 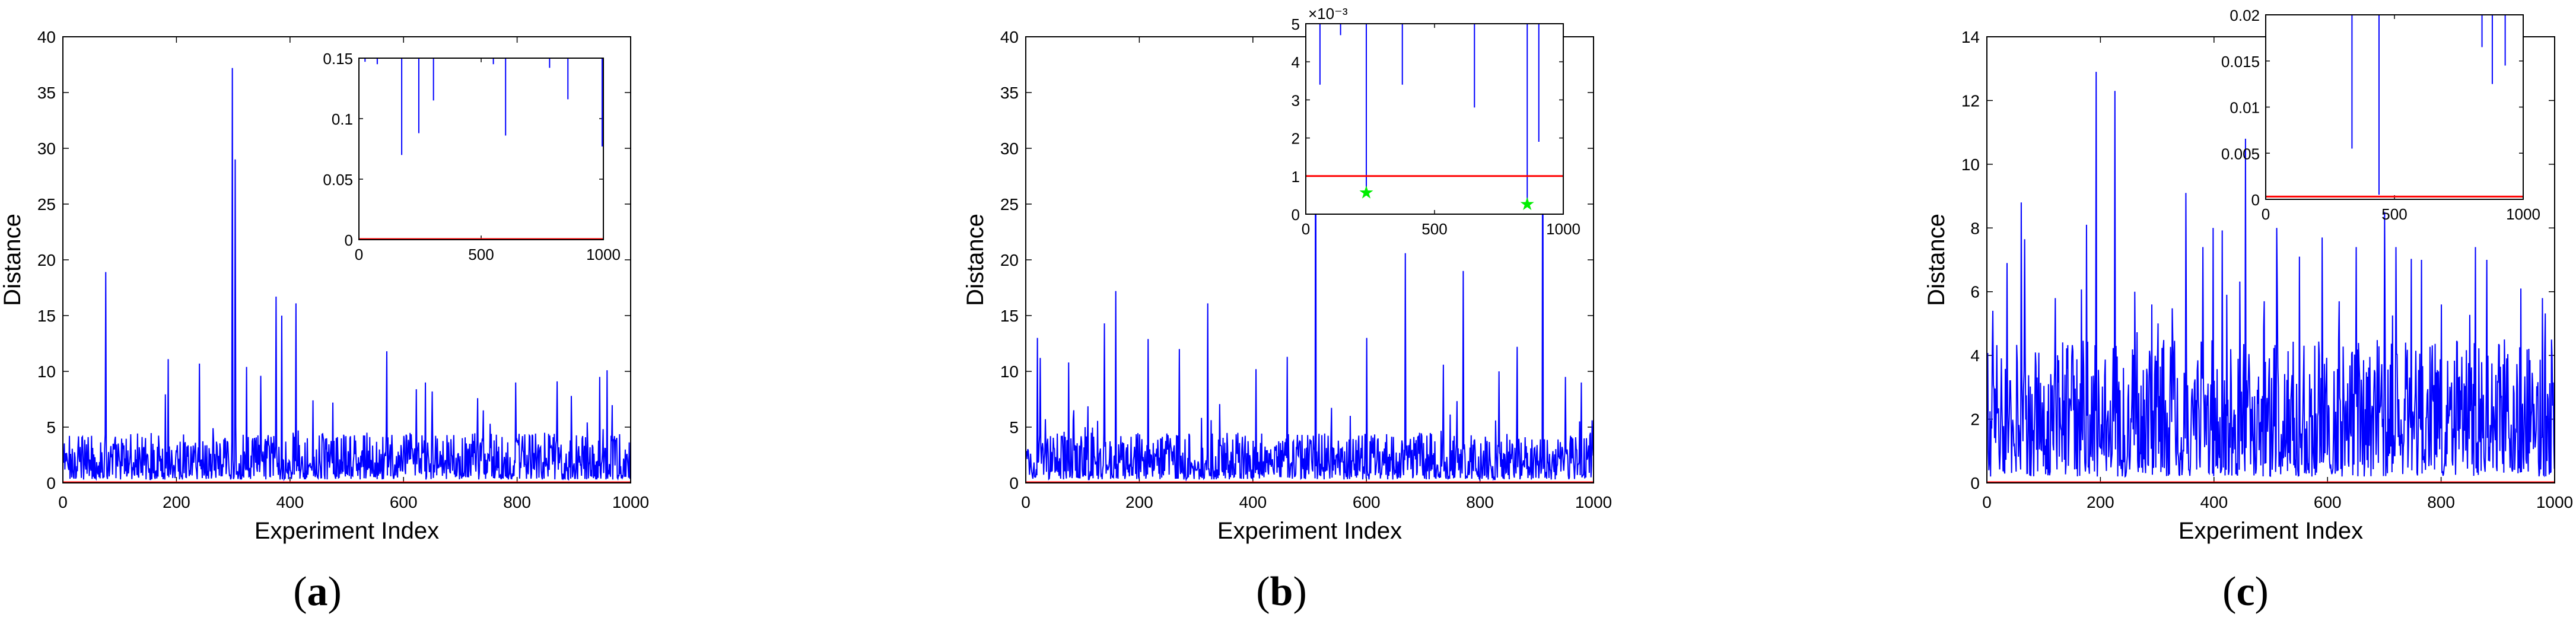 I want to click on axis-b-xtick-label: 600, so click(x=1367, y=502).